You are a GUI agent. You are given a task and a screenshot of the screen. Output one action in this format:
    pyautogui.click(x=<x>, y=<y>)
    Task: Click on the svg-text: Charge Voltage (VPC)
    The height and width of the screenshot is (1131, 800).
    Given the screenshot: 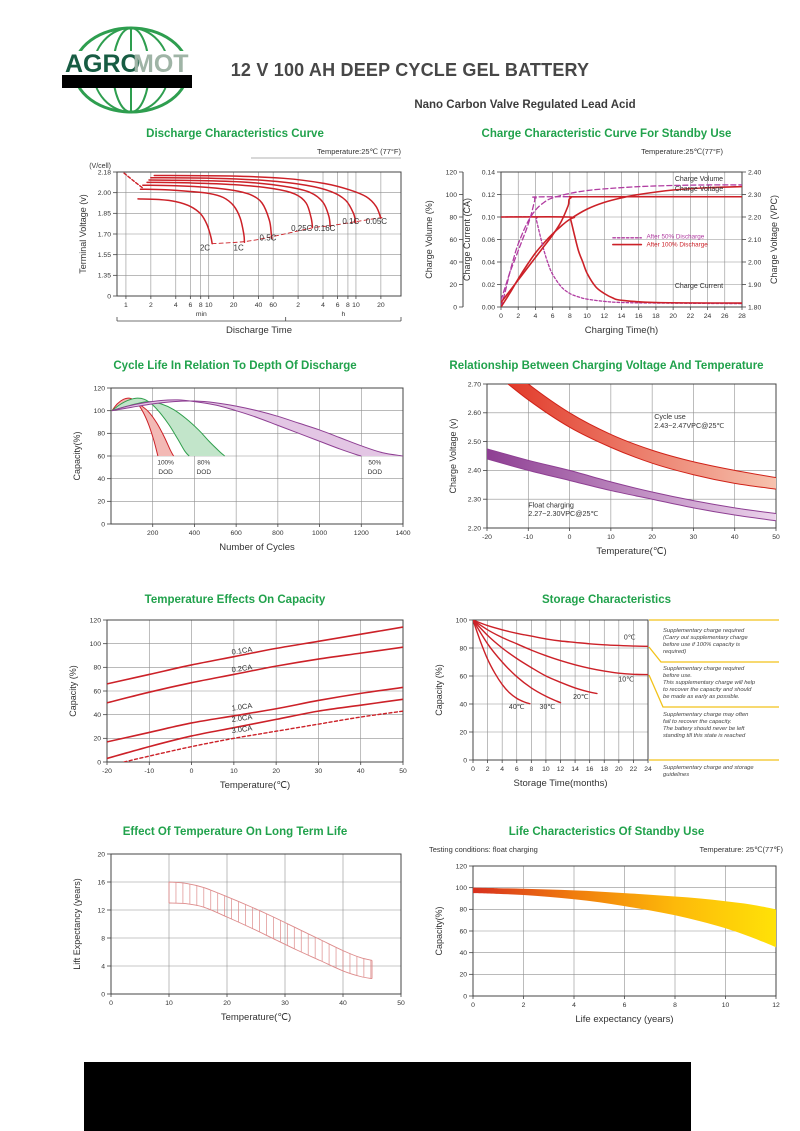 What is the action you would take?
    pyautogui.click(x=774, y=239)
    